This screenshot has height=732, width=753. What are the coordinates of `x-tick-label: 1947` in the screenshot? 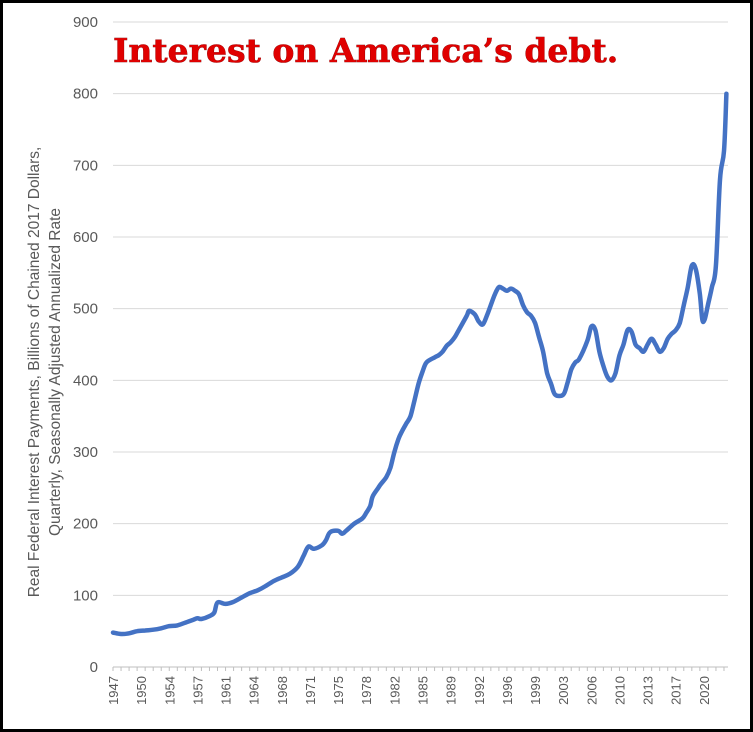 It's located at (113, 690).